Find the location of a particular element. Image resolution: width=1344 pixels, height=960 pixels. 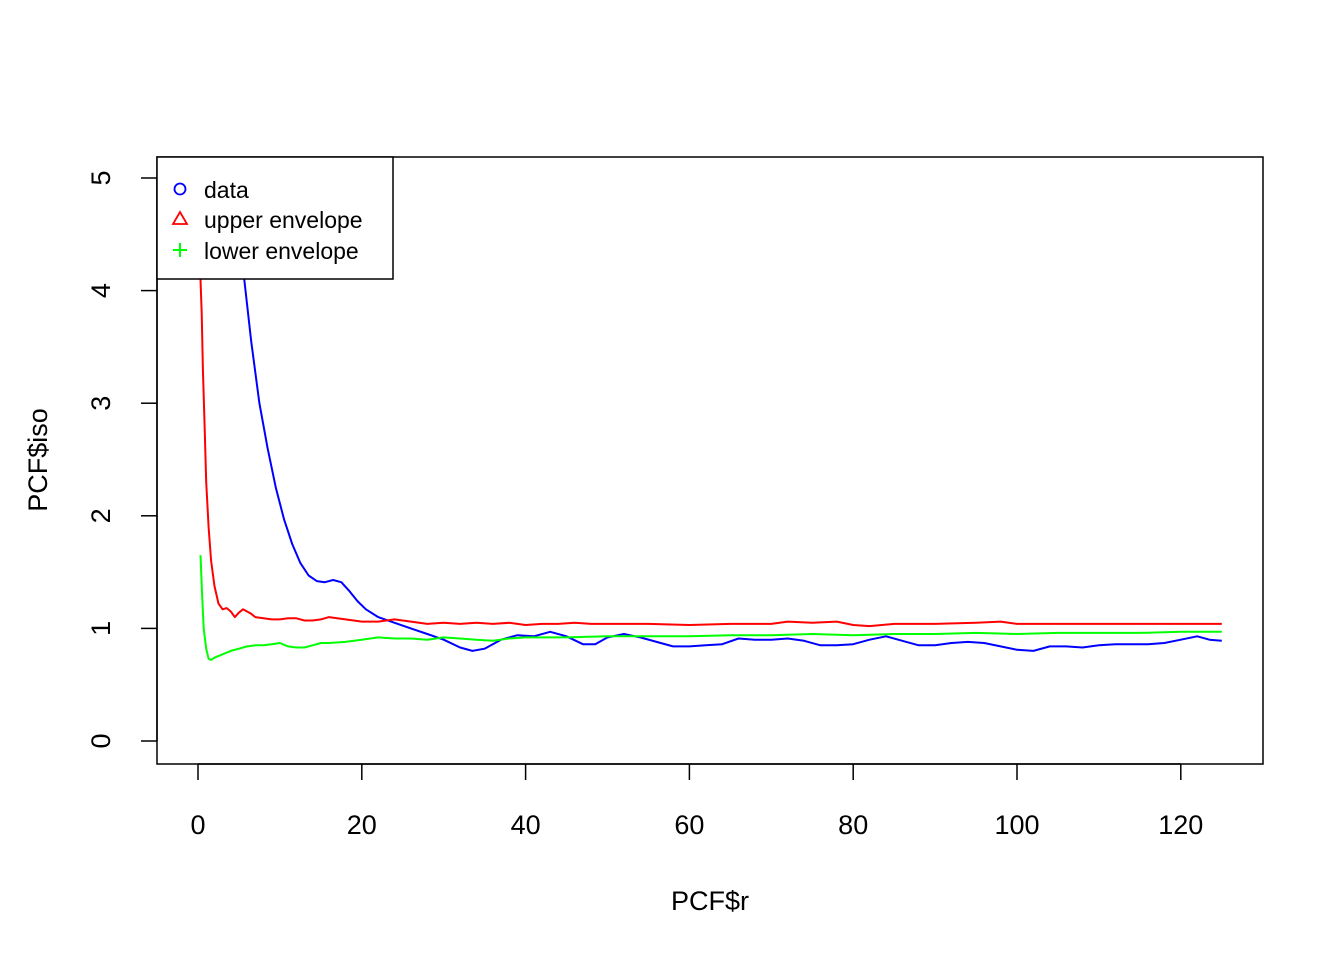

legend: data upper envelope lower envelope is located at coordinates (275, 218).